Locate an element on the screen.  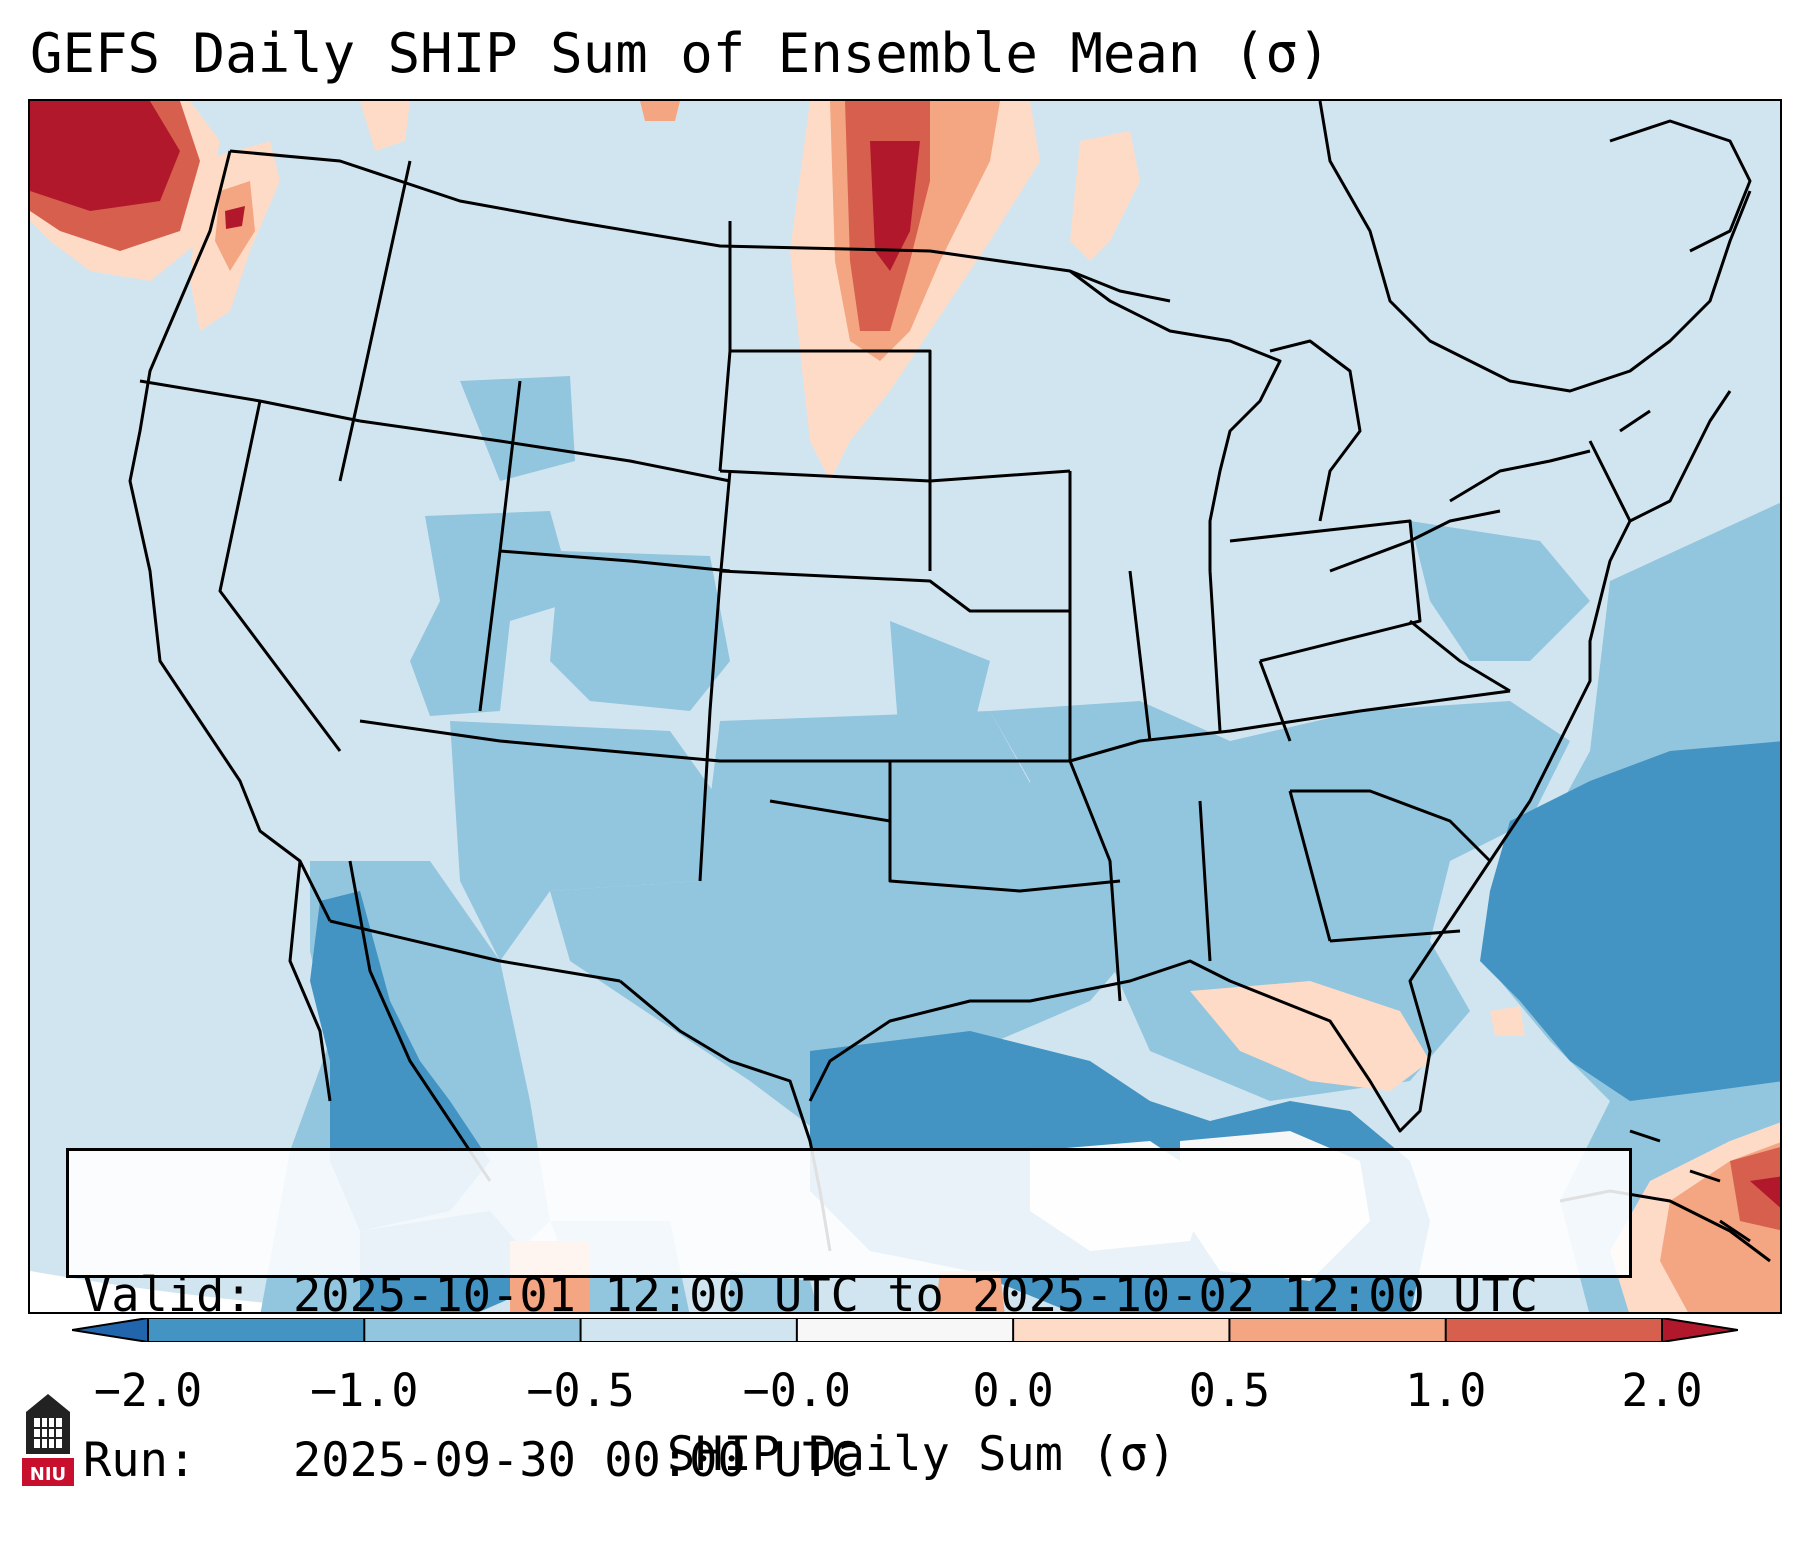
mexico-west-coast is located at coordinates (420, 1021).